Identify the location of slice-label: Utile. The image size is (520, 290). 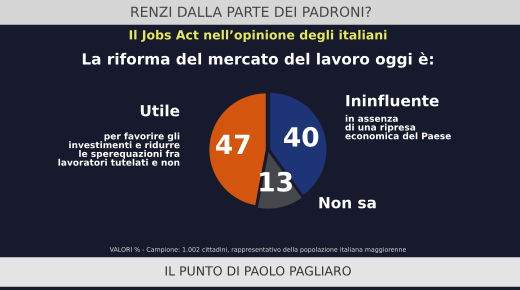
(160, 110).